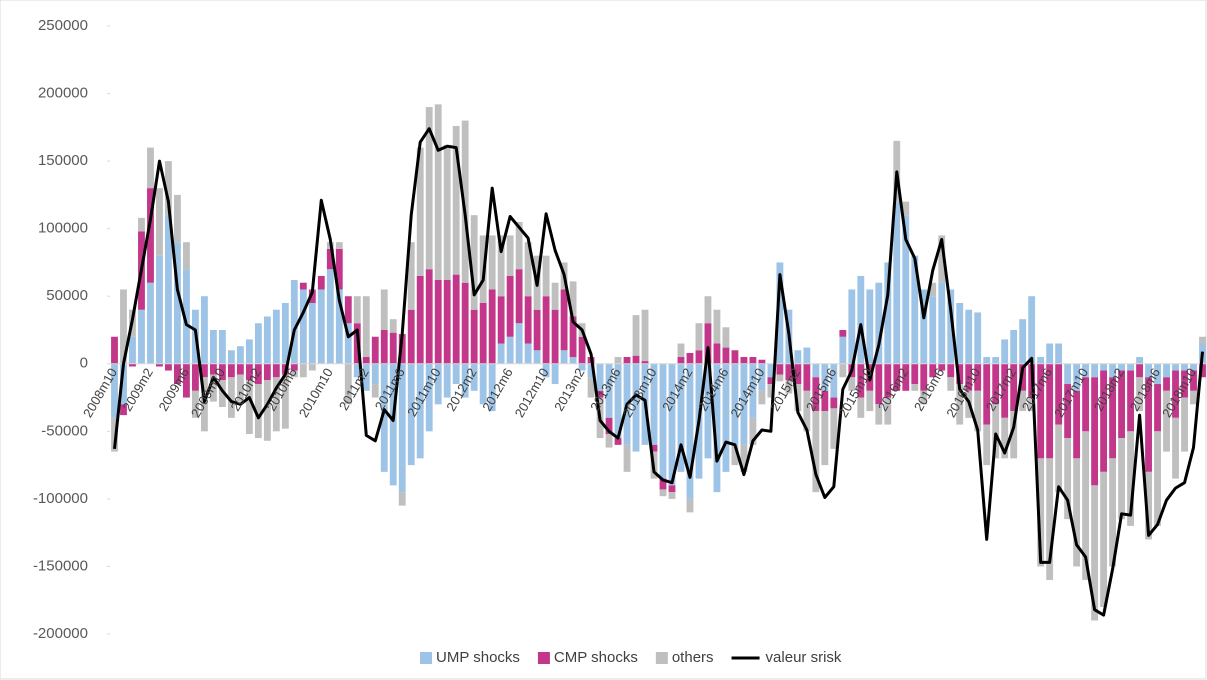 The height and width of the screenshot is (680, 1207). Describe the element at coordinates (804, 657) in the screenshot. I see `legend-label: valeur srisk` at that location.